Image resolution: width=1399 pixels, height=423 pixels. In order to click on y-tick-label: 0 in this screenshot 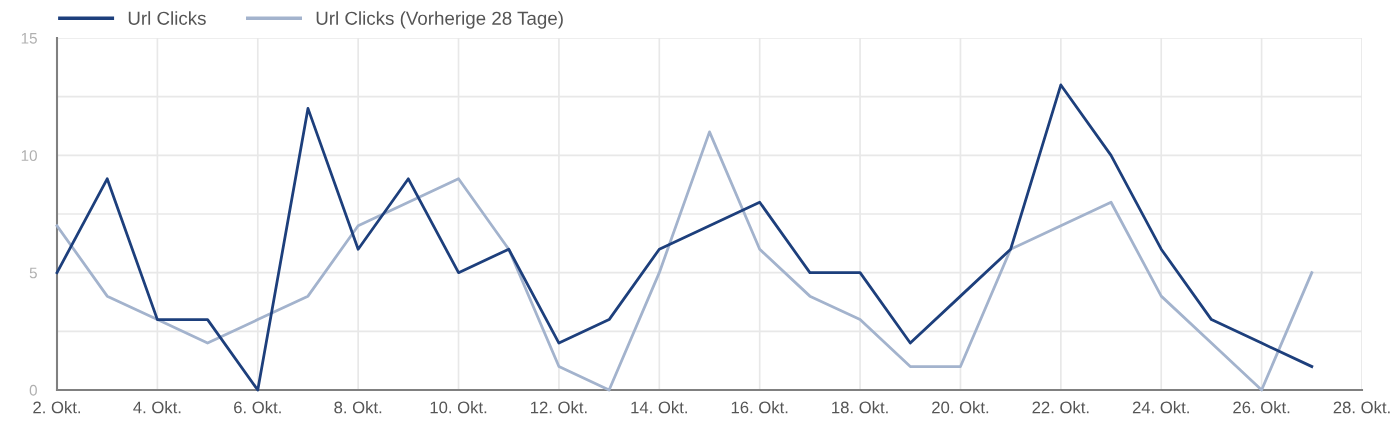, I will do `click(33, 390)`.